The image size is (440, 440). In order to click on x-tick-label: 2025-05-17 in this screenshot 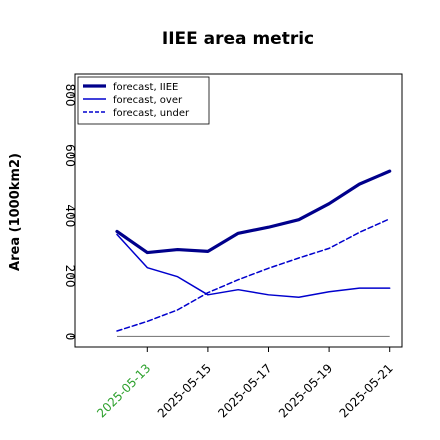, I will do `click(244, 390)`.